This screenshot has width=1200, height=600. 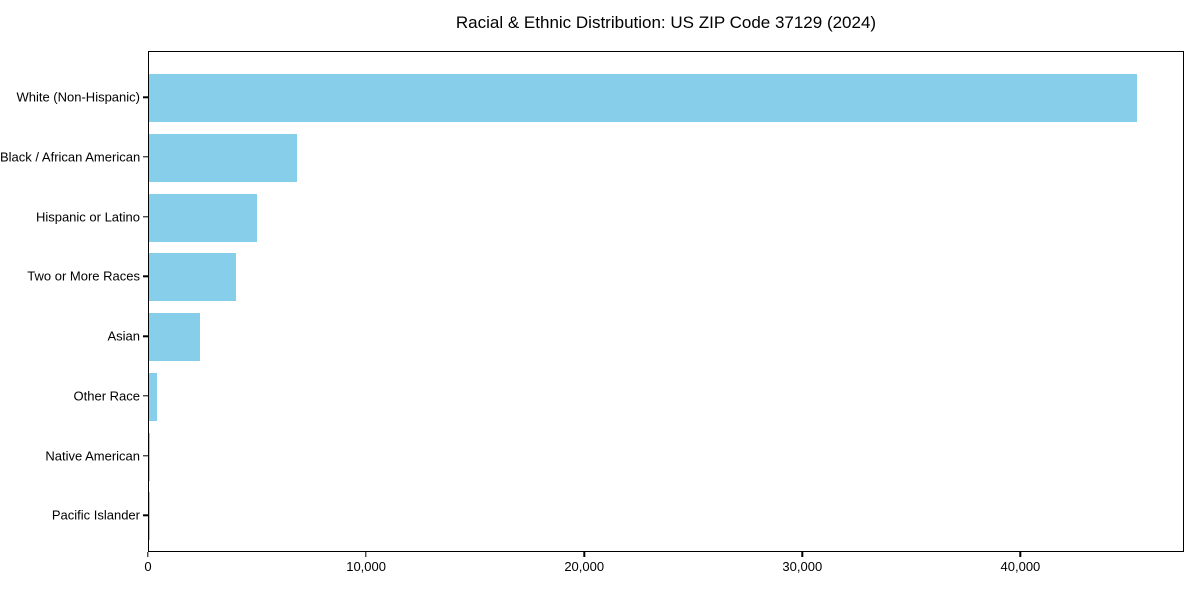 What do you see at coordinates (802, 566) in the screenshot?
I see `x-tick-label: 30,000` at bounding box center [802, 566].